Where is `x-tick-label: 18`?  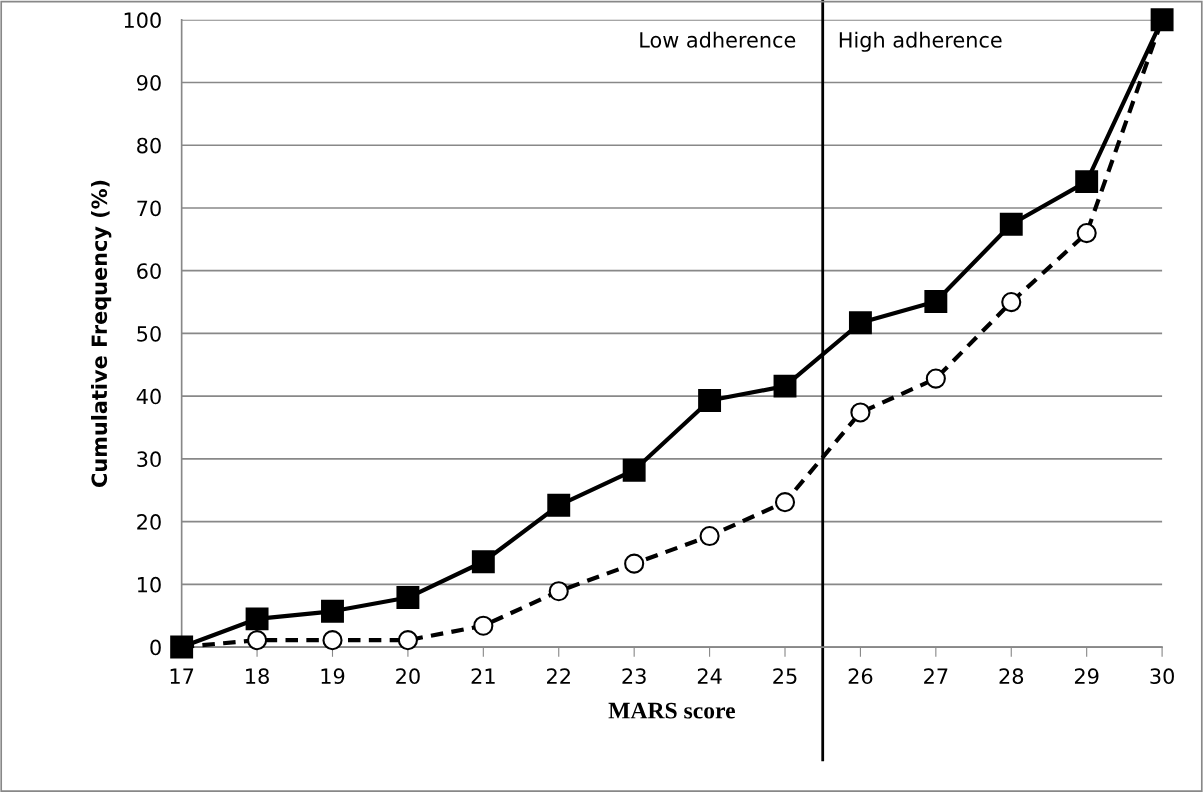
x-tick-label: 18 is located at coordinates (257, 676).